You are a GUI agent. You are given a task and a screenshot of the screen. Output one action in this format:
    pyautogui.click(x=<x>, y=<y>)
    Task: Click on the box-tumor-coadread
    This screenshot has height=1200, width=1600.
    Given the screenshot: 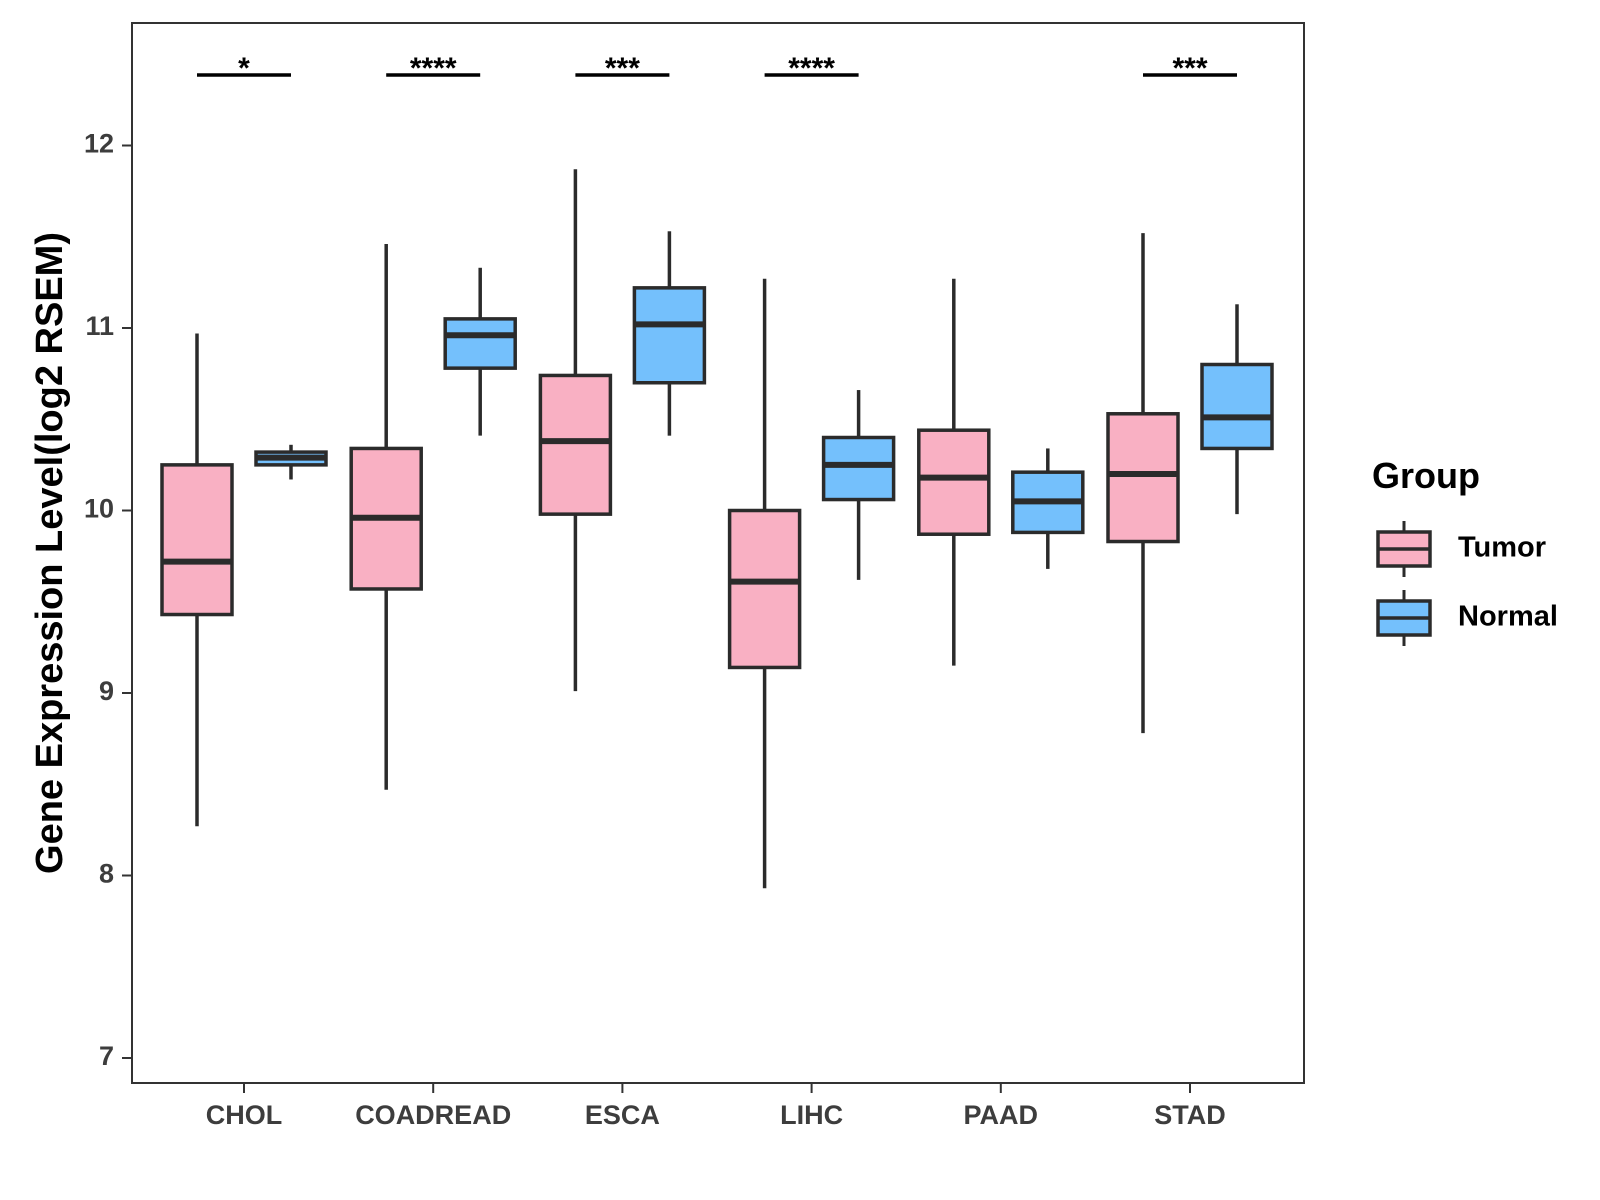 What is the action you would take?
    pyautogui.click(x=386, y=517)
    